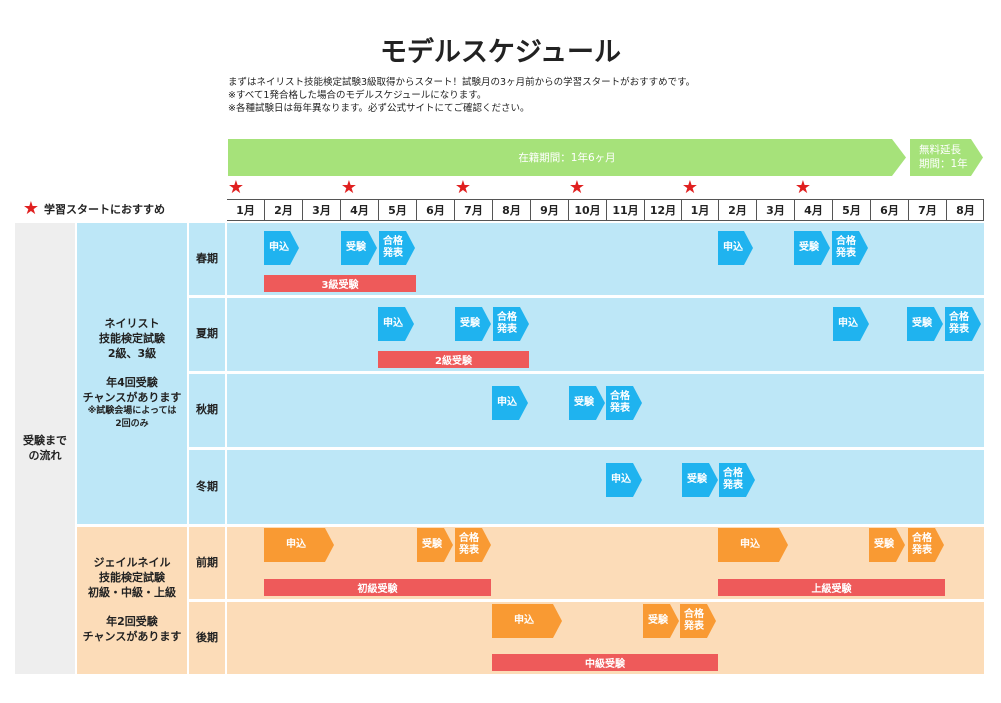  What do you see at coordinates (605, 410) in the screenshot?
I see `autumn-row` at bounding box center [605, 410].